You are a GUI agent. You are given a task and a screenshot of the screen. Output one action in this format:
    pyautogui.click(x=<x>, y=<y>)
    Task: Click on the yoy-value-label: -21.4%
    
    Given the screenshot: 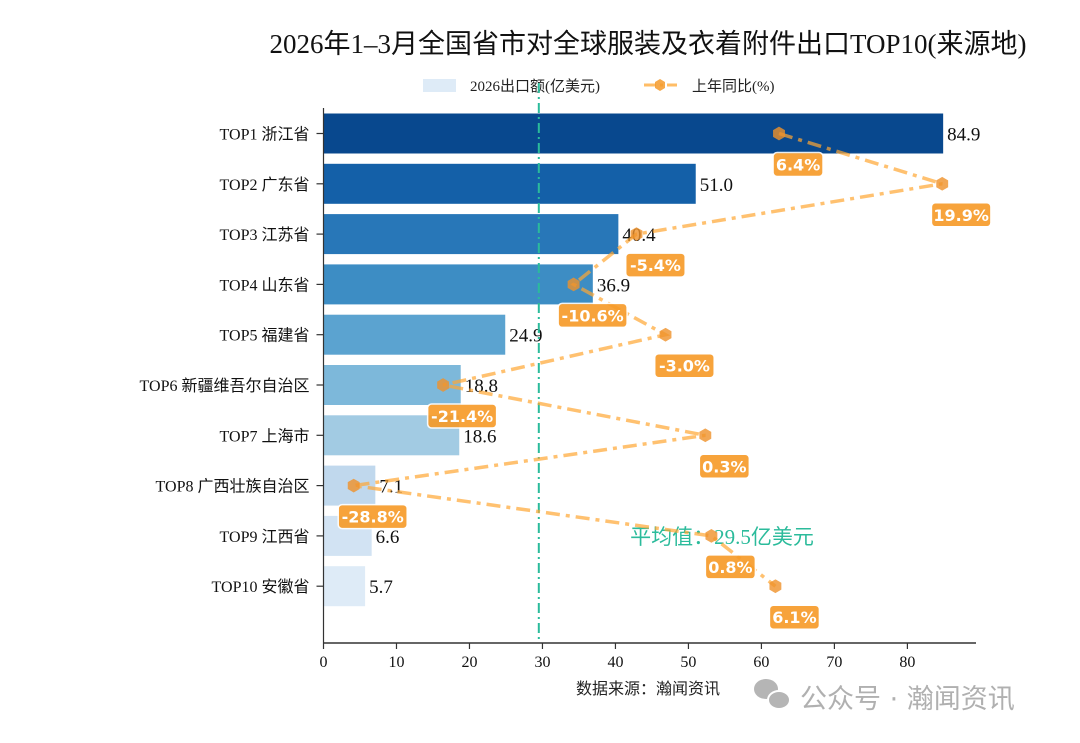 What is the action you would take?
    pyautogui.click(x=462, y=416)
    